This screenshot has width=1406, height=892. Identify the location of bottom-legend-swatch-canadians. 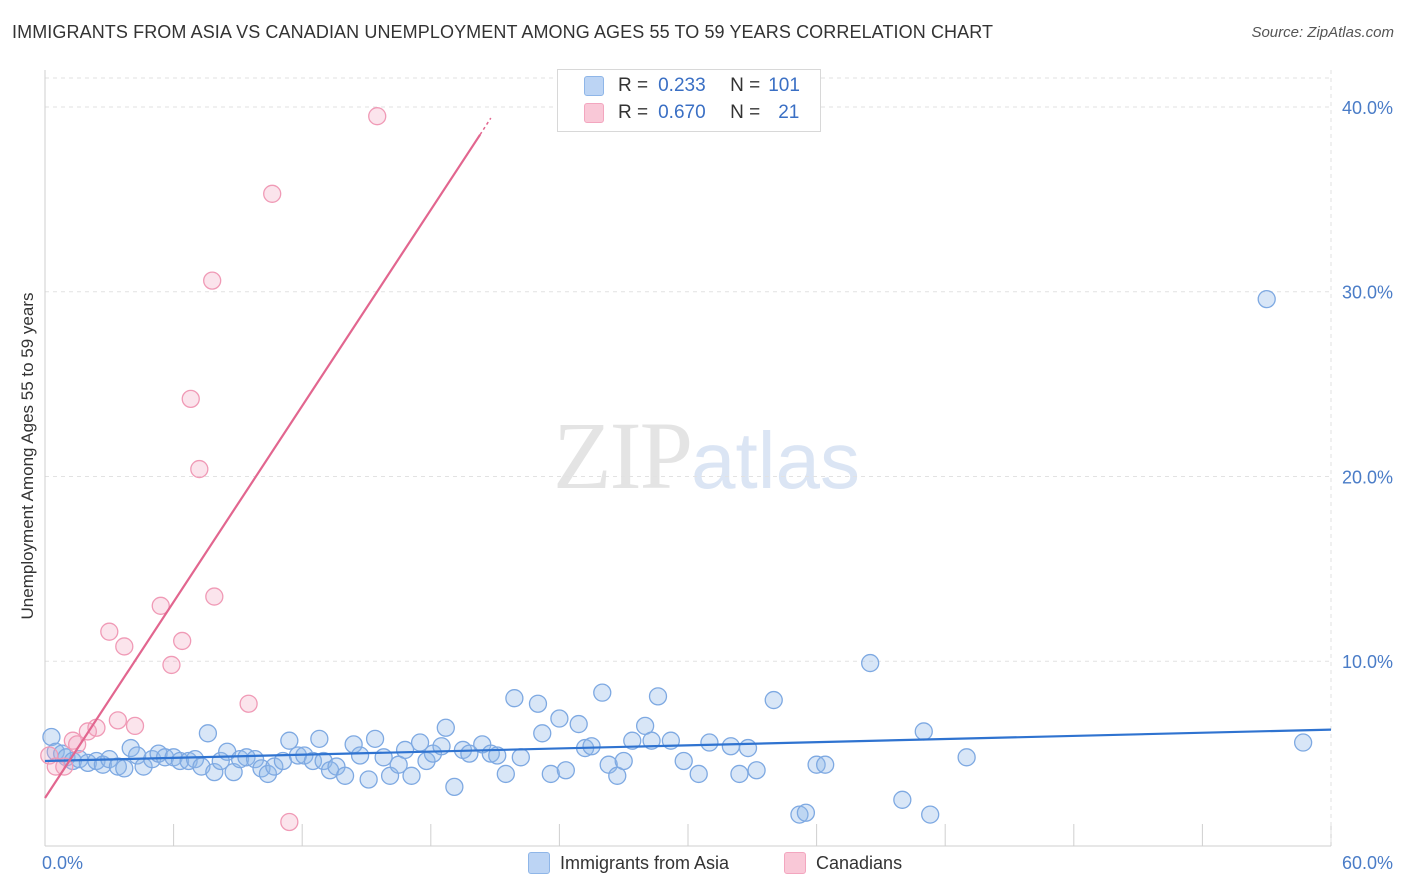
(795, 863).